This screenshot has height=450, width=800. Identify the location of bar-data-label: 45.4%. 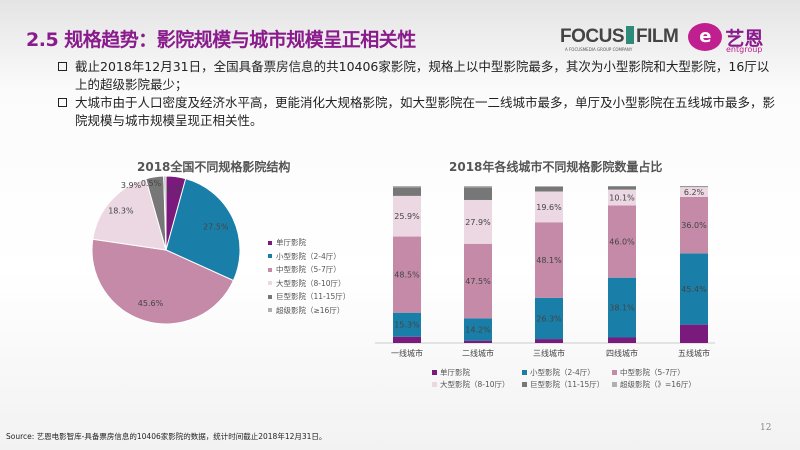
(694, 289).